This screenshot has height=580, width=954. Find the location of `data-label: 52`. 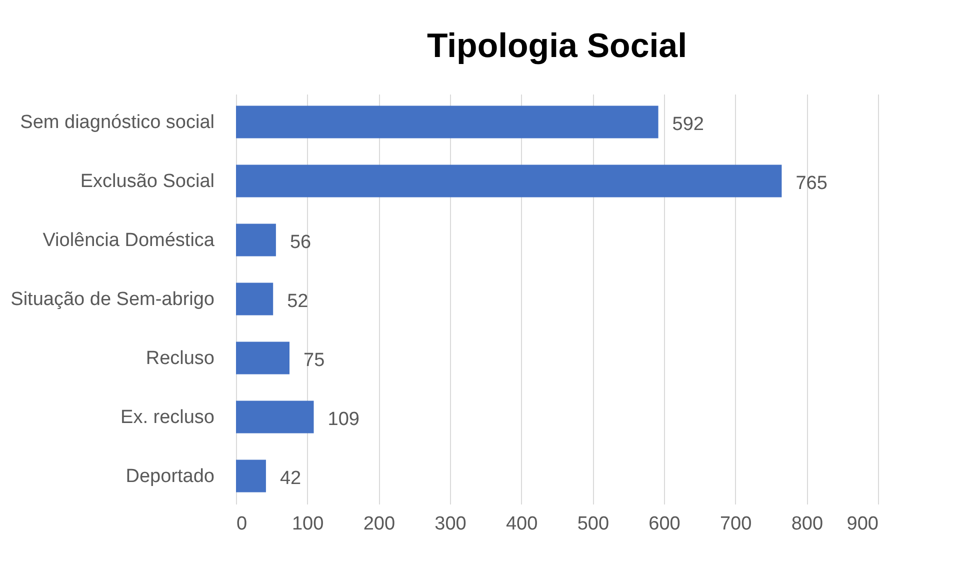

data-label: 52 is located at coordinates (297, 301).